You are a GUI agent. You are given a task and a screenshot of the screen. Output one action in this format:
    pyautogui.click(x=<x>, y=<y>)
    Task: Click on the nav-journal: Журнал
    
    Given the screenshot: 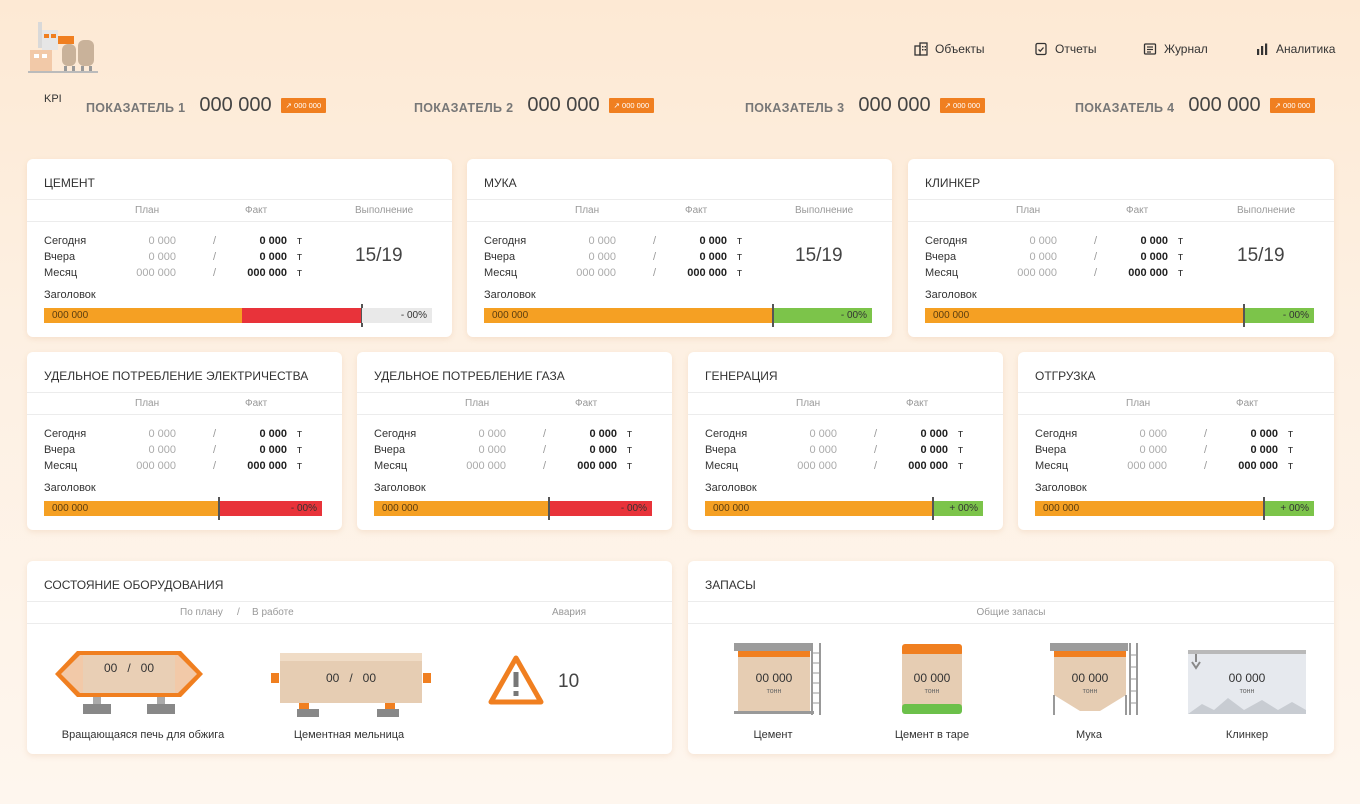 What is the action you would take?
    pyautogui.click(x=1175, y=49)
    